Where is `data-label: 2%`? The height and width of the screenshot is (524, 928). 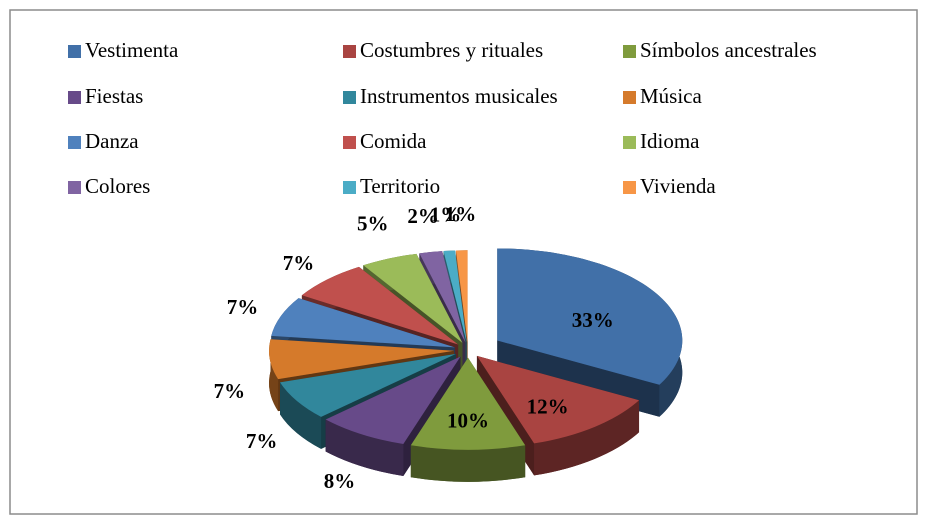 data-label: 2% is located at coordinates (423, 216).